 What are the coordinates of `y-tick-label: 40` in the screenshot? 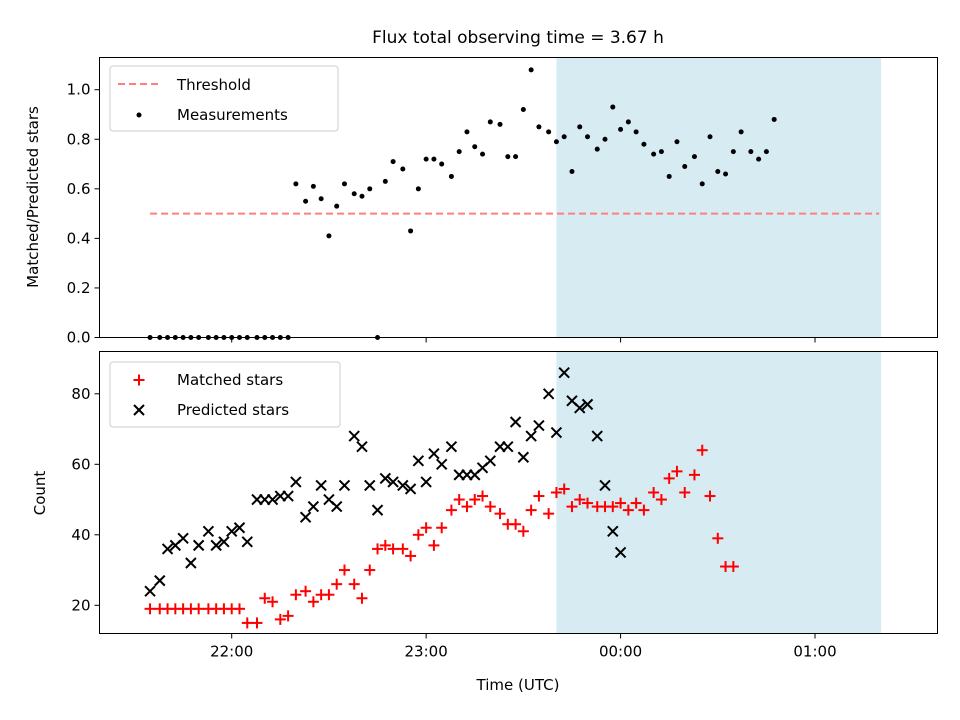 It's located at (80, 535).